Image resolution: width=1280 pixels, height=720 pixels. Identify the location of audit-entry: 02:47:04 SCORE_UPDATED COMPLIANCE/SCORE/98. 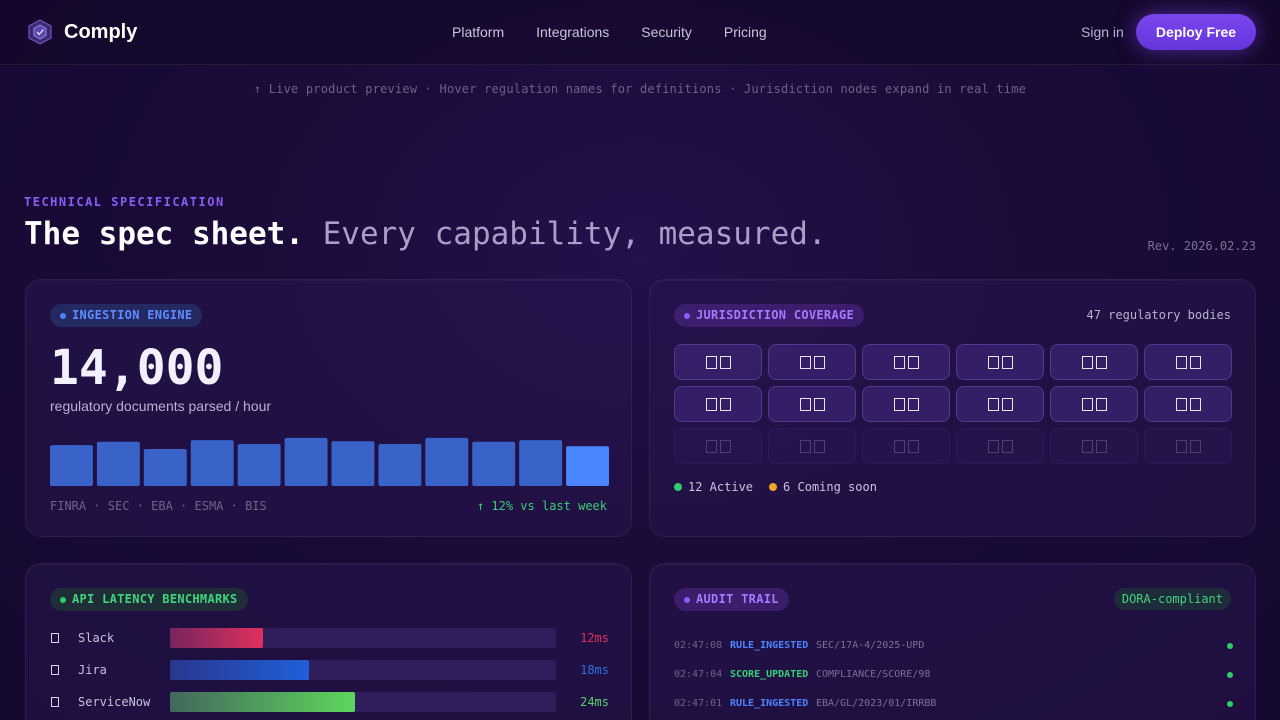
(953, 675).